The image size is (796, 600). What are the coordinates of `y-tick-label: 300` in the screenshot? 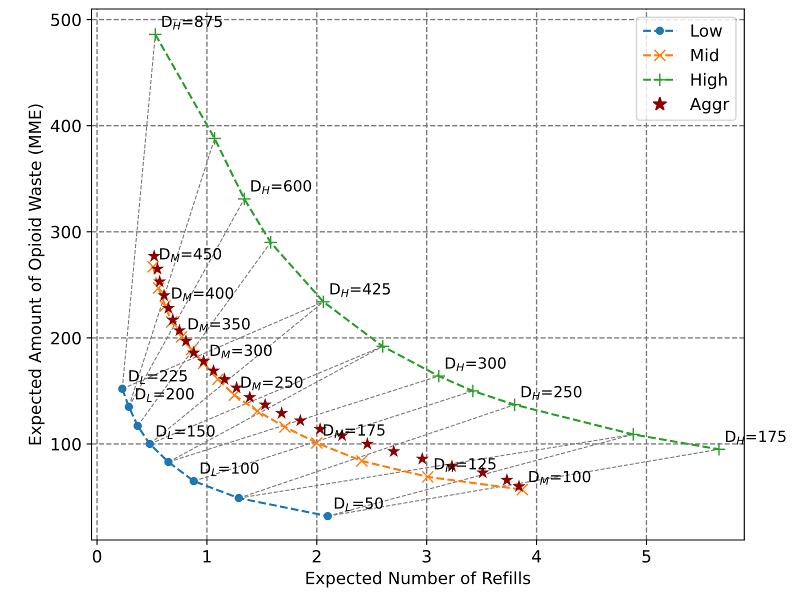 It's located at (66, 232).